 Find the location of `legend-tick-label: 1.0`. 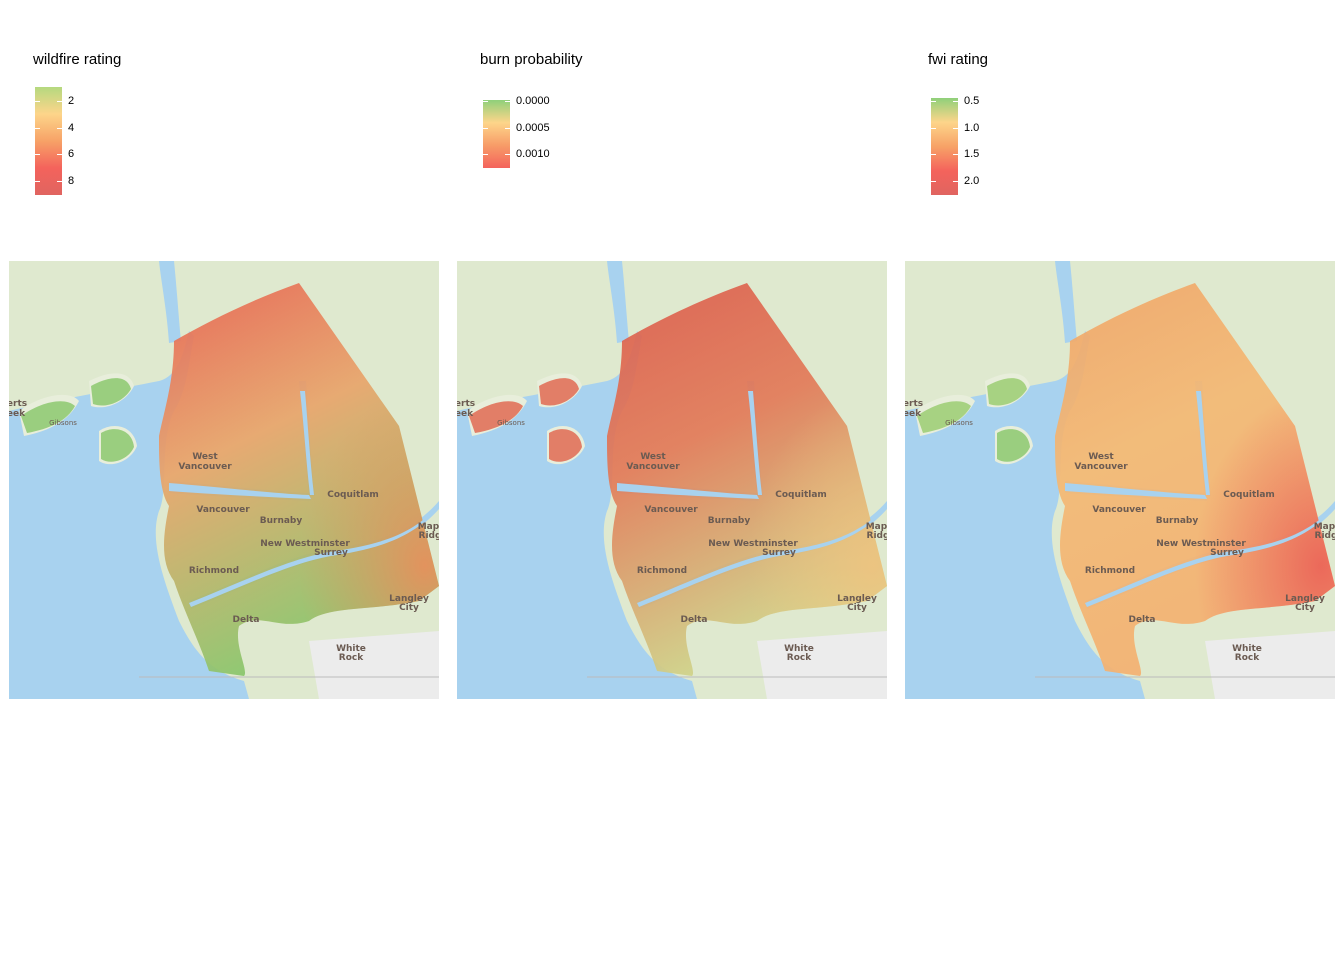

legend-tick-label: 1.0 is located at coordinates (972, 128).